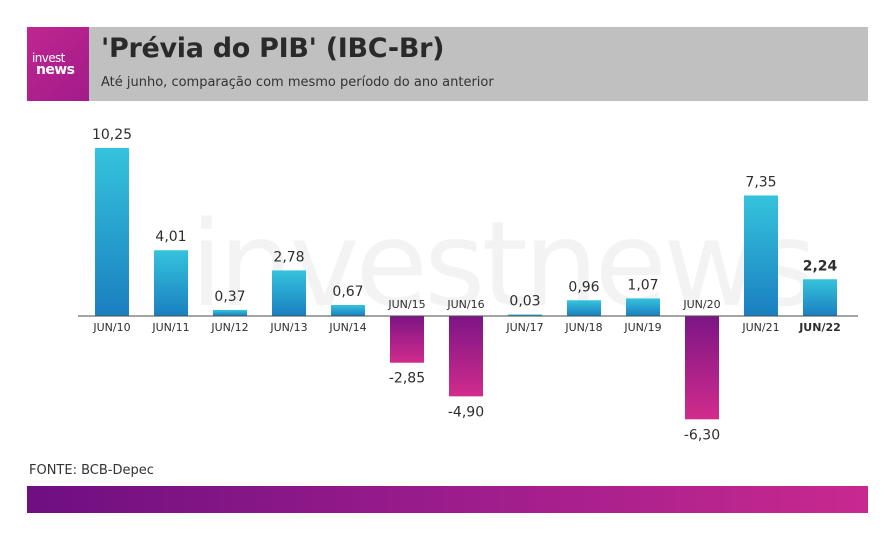 The width and height of the screenshot is (895, 540). What do you see at coordinates (407, 379) in the screenshot?
I see `value-label: -2,85` at bounding box center [407, 379].